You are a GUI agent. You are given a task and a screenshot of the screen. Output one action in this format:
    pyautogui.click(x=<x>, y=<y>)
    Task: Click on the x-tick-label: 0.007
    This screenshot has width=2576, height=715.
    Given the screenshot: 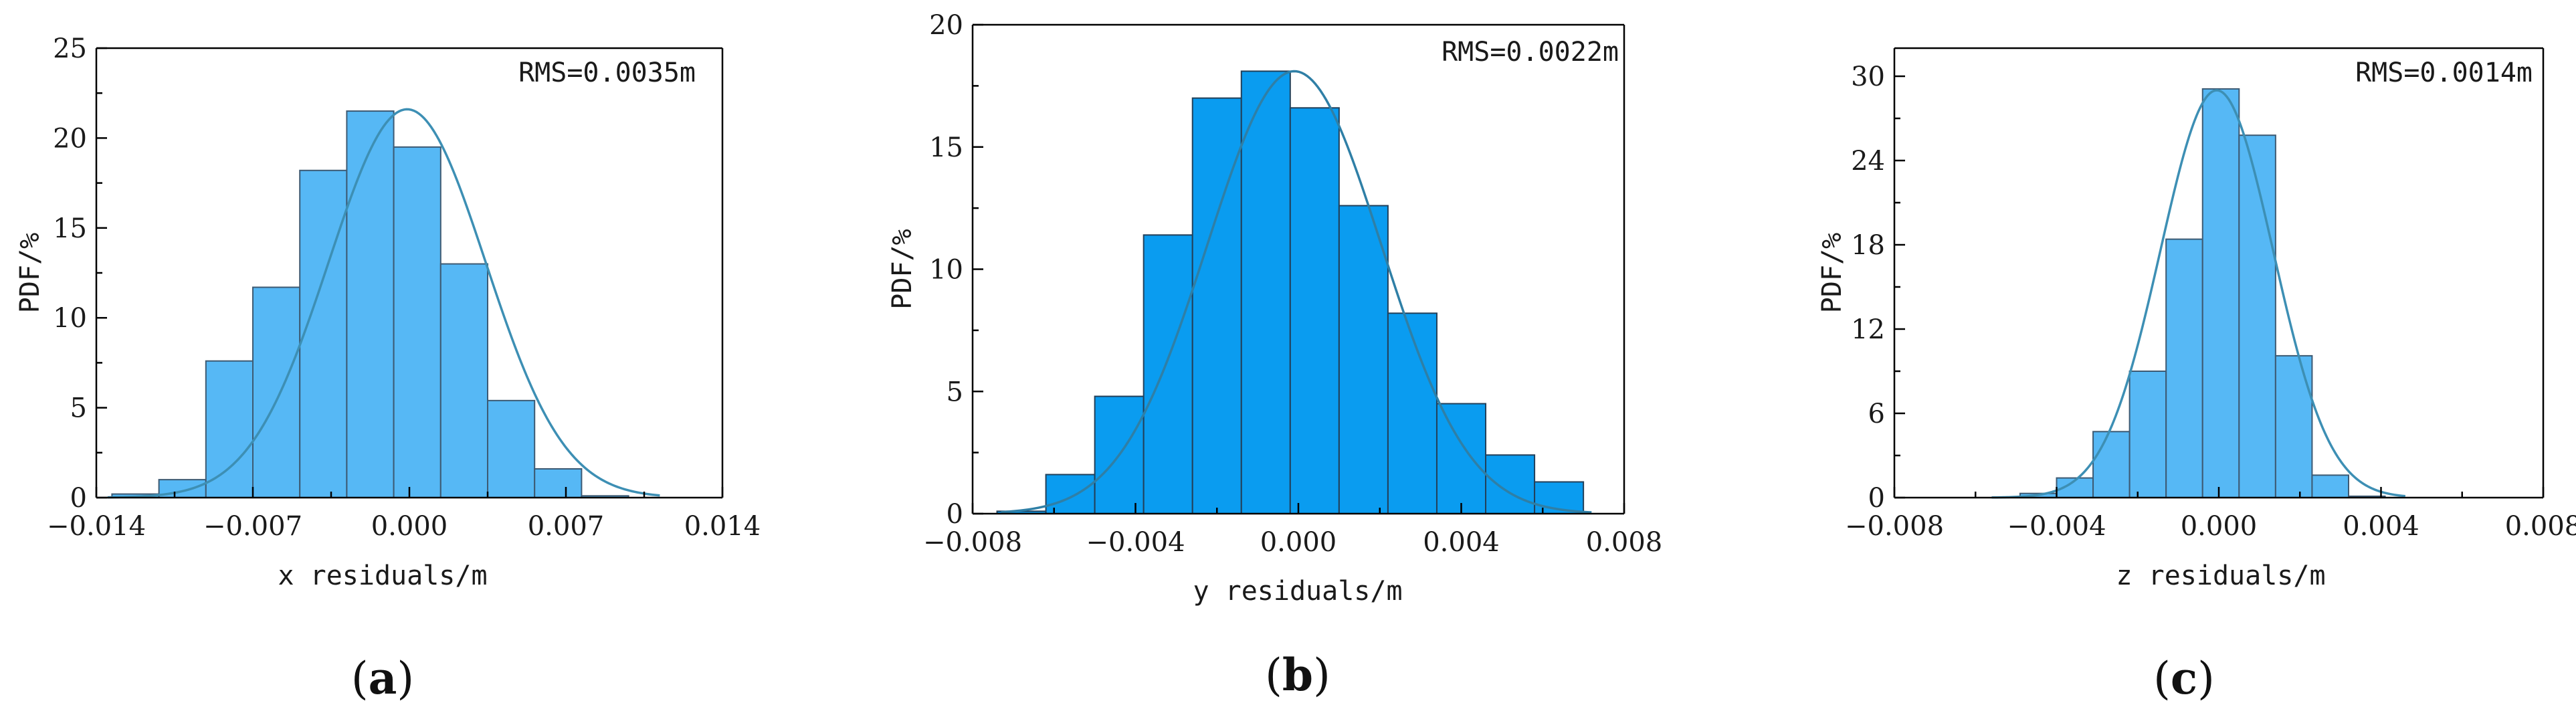 What is the action you would take?
    pyautogui.click(x=566, y=526)
    